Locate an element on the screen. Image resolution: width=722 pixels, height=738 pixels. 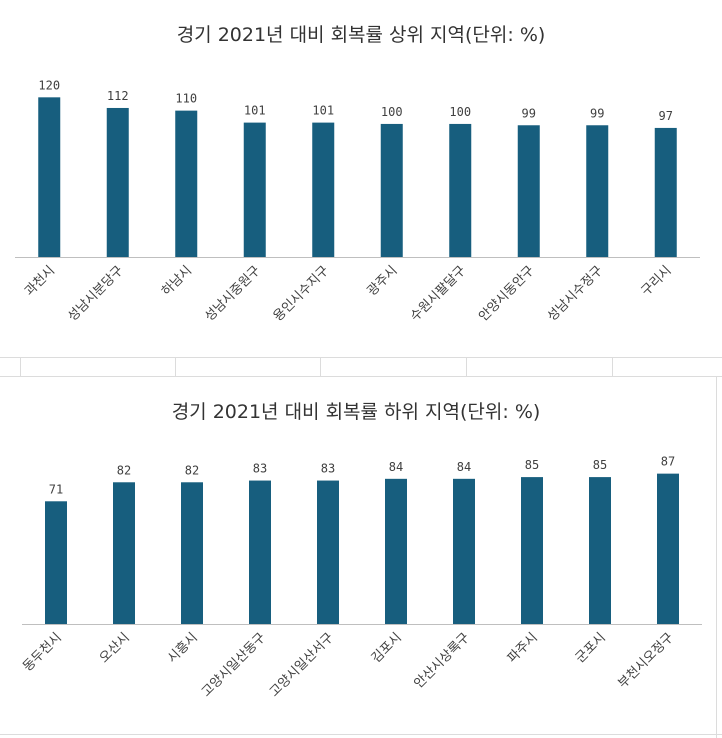
chart-title: 경기 2021년 대비 회복률 하위 지역(단위: %) is located at coordinates (356, 412).